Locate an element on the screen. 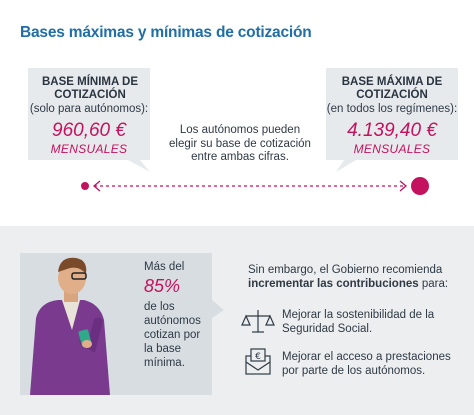  person-illustration is located at coordinates (70, 326).